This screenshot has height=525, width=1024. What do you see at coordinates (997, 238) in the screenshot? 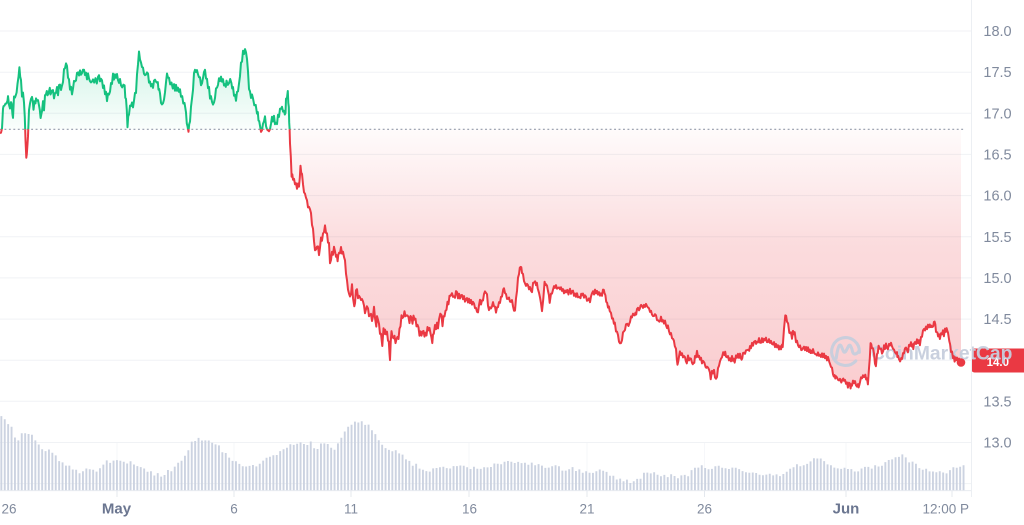
I see `svg-text: 15.5` at bounding box center [997, 238].